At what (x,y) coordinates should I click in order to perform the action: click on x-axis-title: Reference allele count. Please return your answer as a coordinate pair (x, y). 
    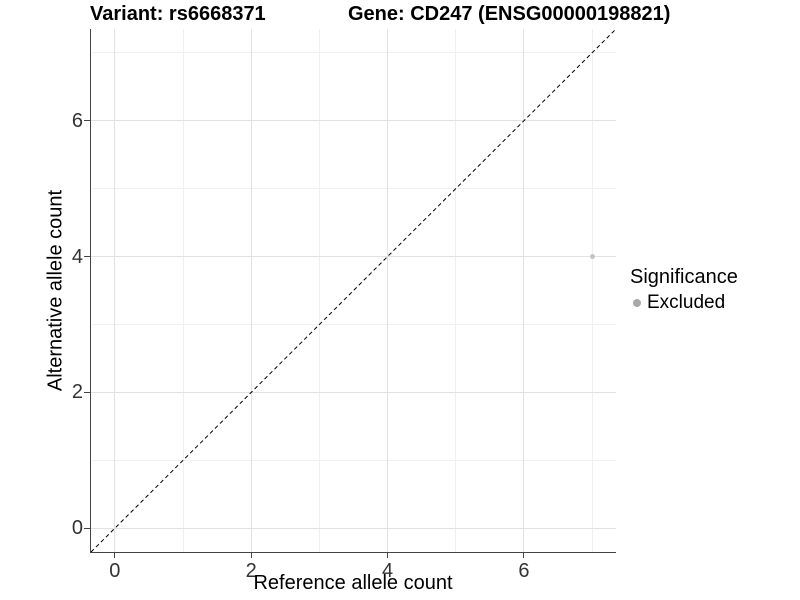
    Looking at the image, I should click on (353, 583).